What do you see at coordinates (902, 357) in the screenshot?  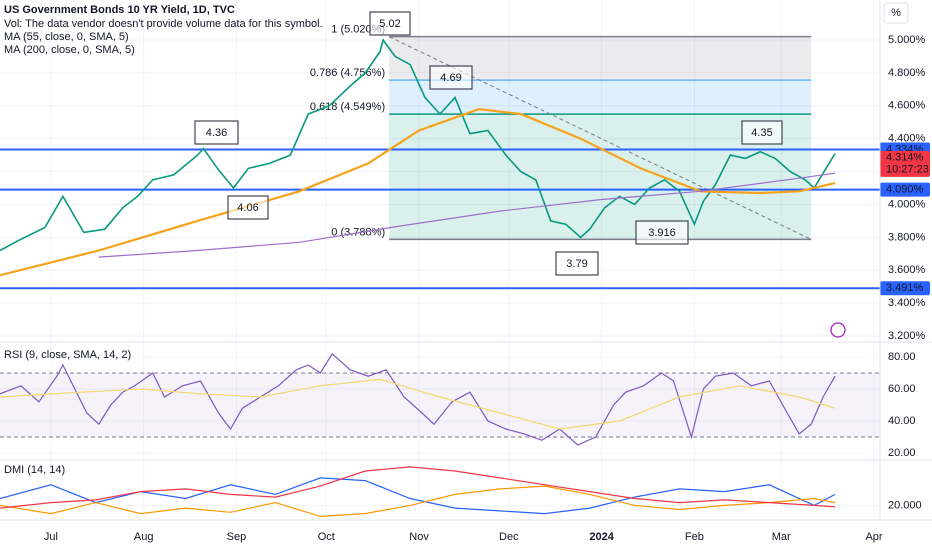 I see `y-tick-label: 80.00` at bounding box center [902, 357].